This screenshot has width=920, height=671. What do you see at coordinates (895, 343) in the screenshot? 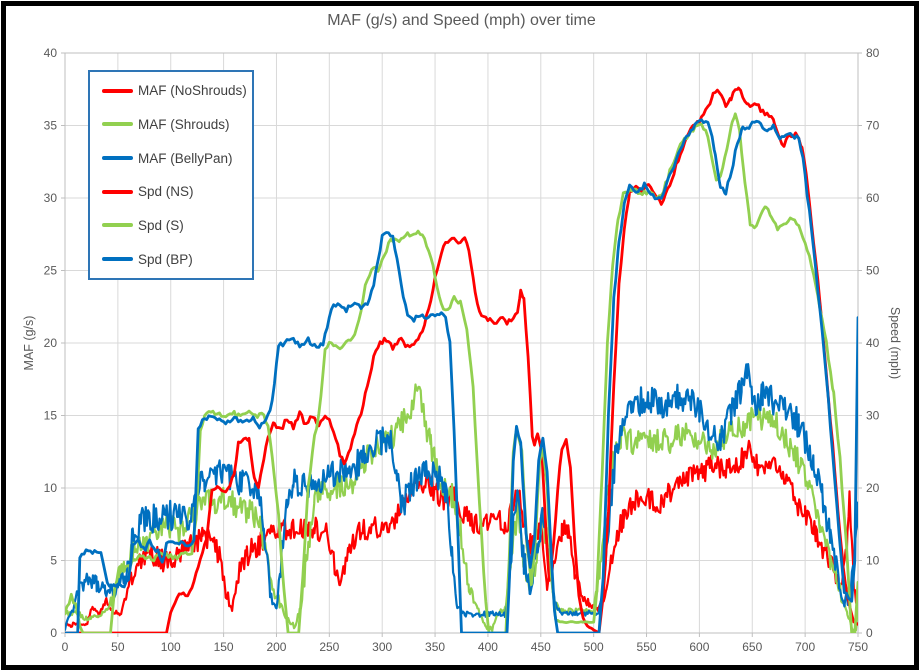
I see `right-axis-title: Speed (mph)` at bounding box center [895, 343].